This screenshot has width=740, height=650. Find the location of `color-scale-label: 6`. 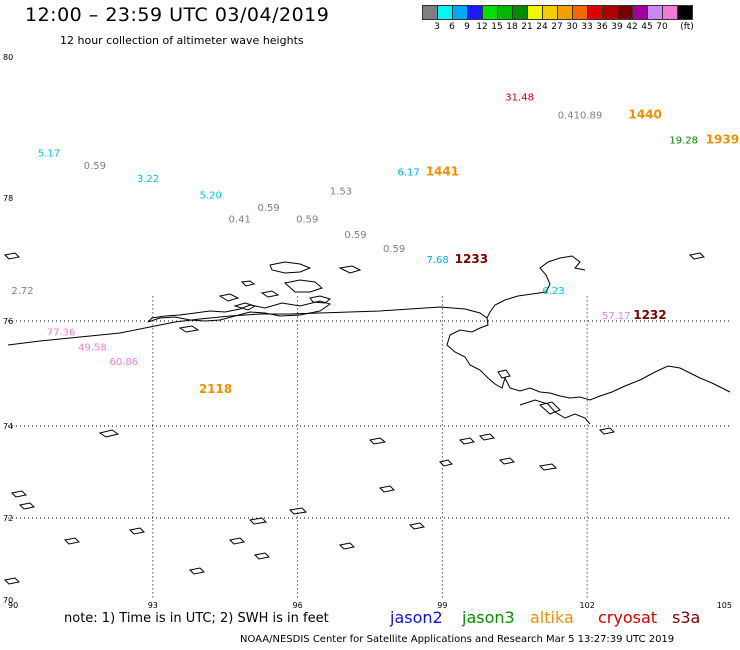

color-scale-label: 6 is located at coordinates (452, 27).